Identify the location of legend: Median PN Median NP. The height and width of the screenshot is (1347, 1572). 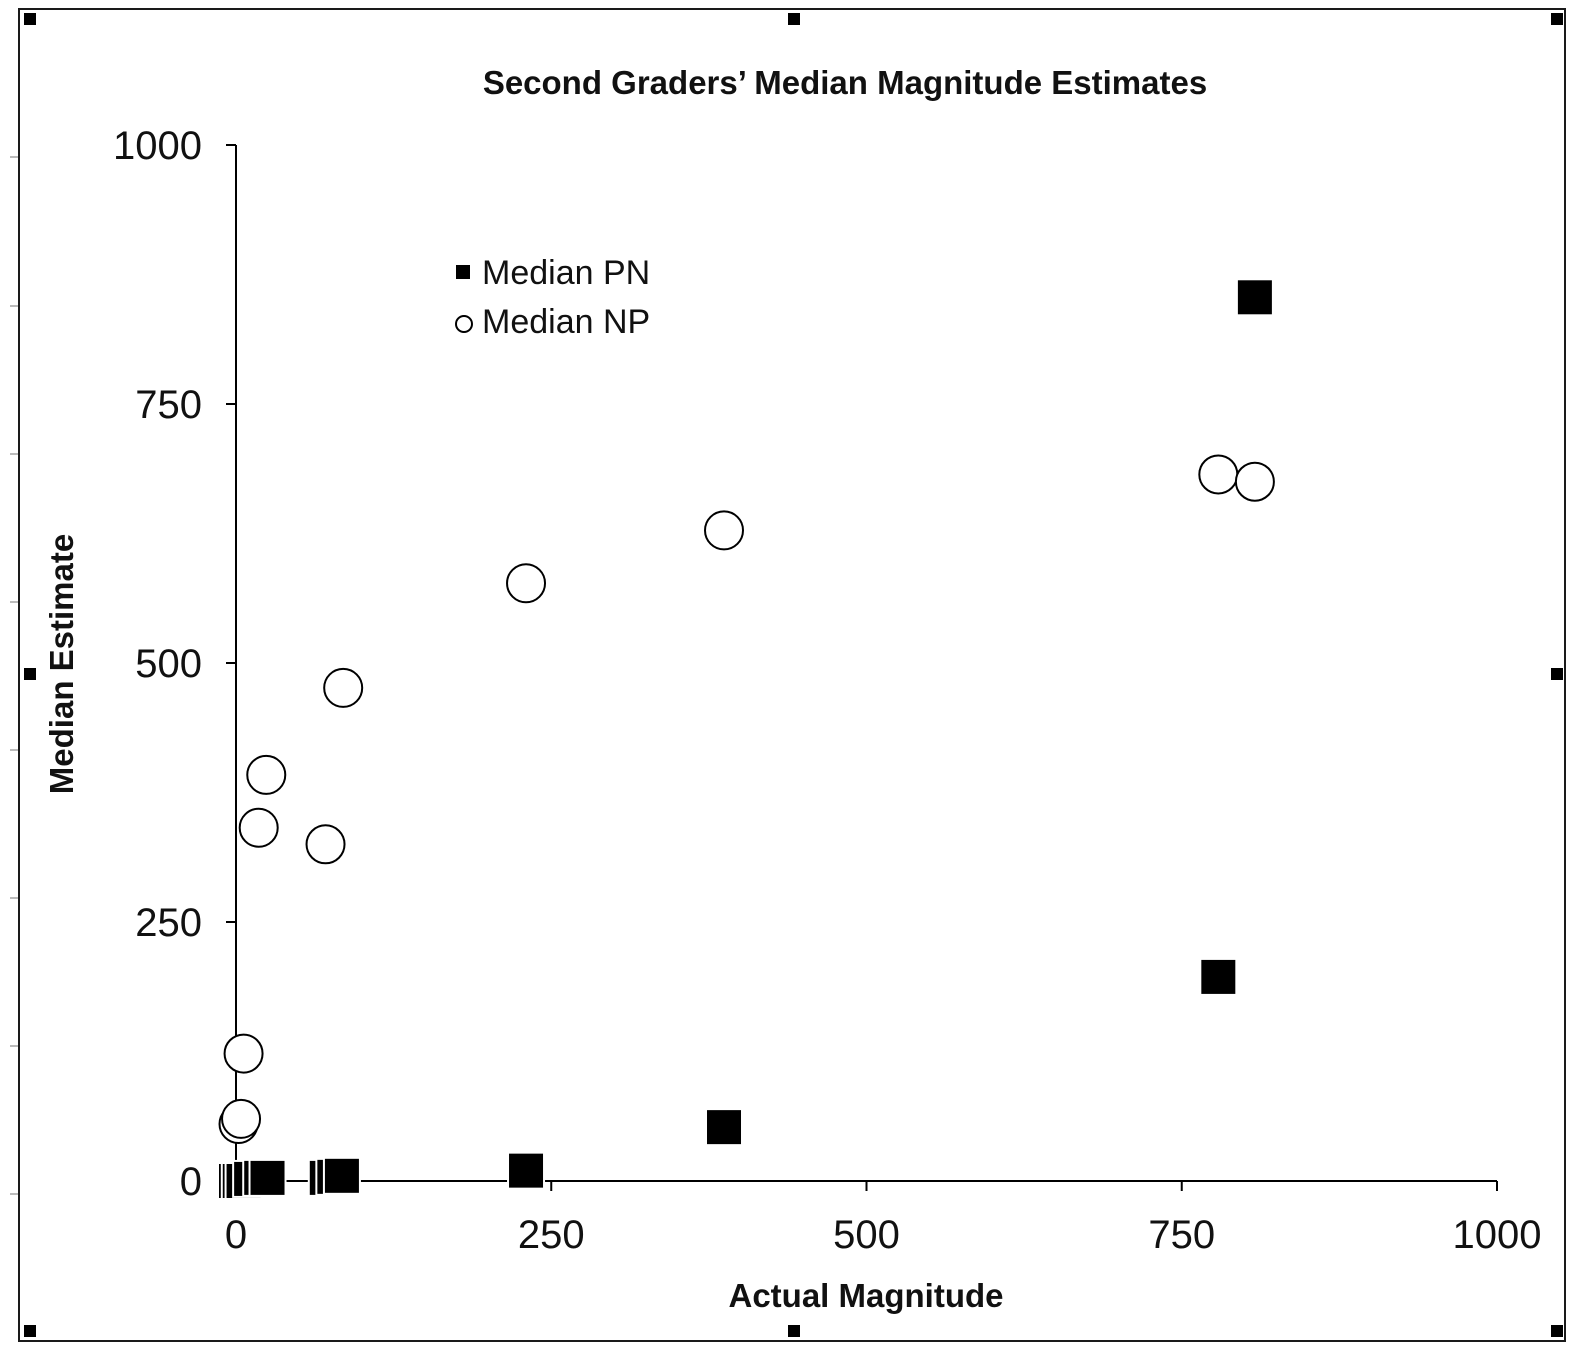
(552, 297).